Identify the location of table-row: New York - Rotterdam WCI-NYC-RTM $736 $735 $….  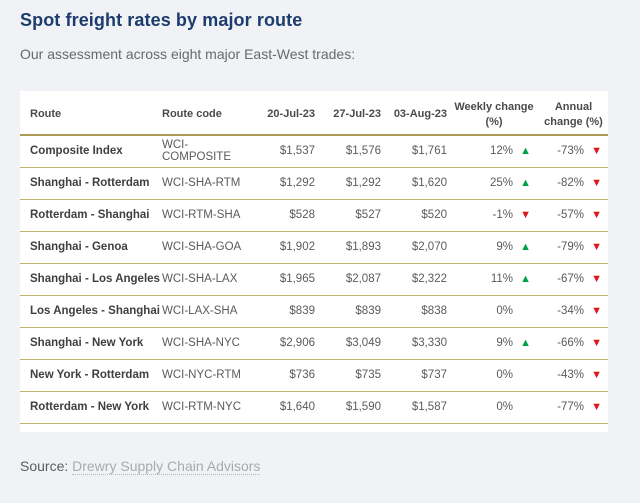
(314, 376).